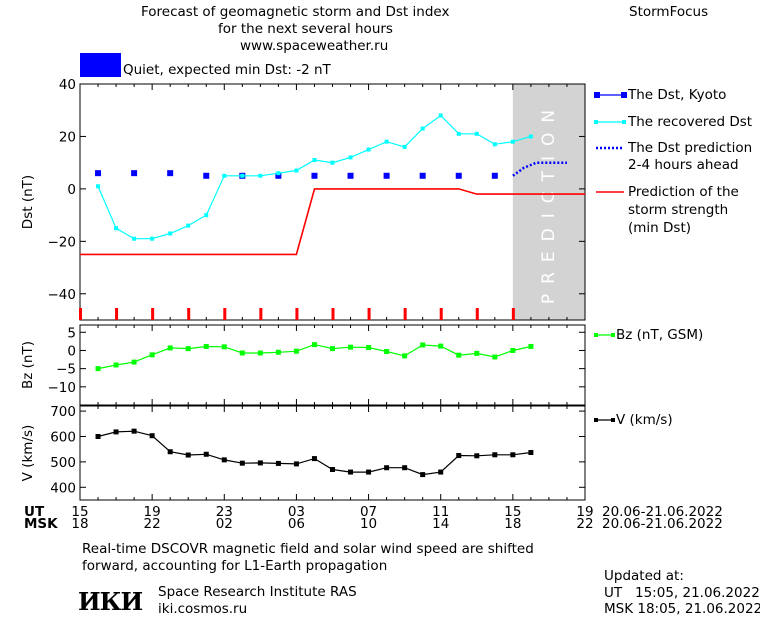 Image resolution: width=760 pixels, height=620 pixels. What do you see at coordinates (305, 29) in the screenshot?
I see `chart-subtitle: for the next several hours` at bounding box center [305, 29].